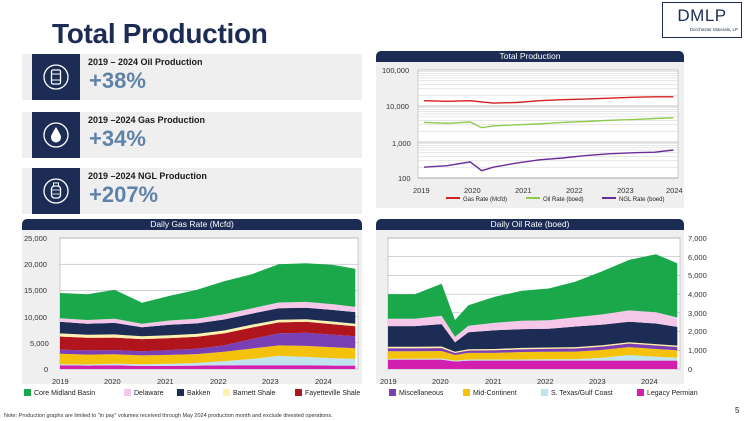  I want to click on stat-card-oil: 2019 – 2024 Oil Production +38%, so click(192, 77).